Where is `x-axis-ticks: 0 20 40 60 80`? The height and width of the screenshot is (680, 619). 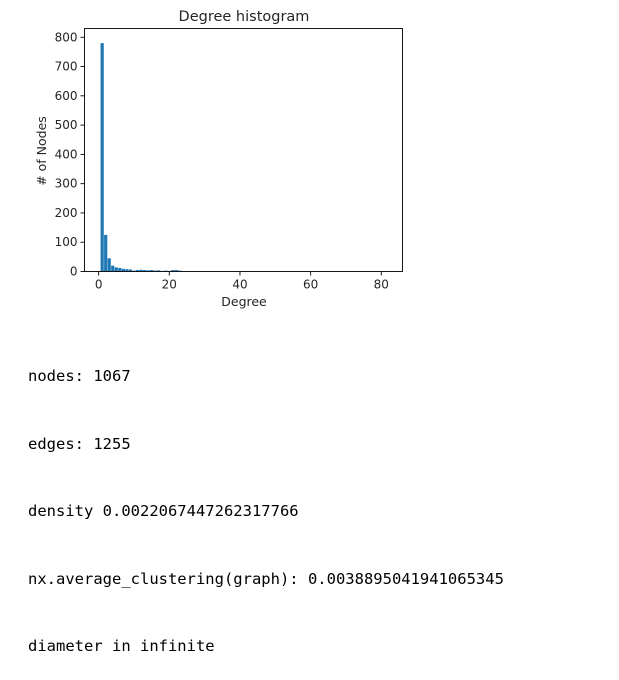 x-axis-ticks: 0 20 40 60 80 is located at coordinates (242, 281).